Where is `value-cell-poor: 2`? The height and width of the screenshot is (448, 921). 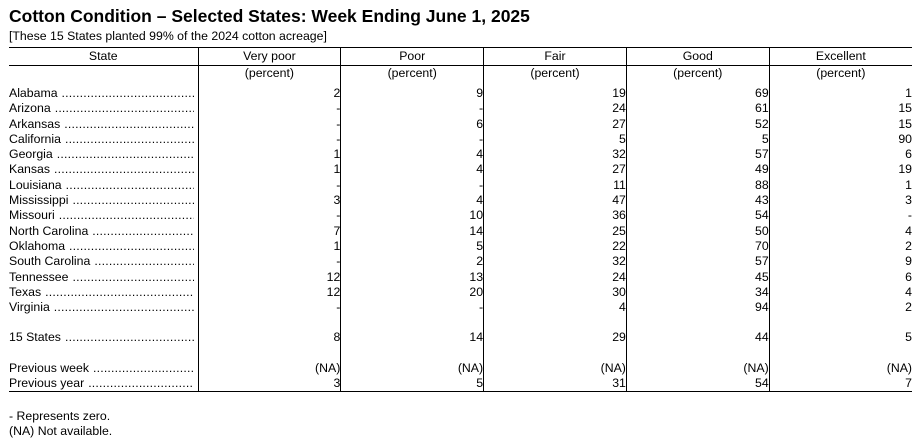
value-cell-poor: 2 is located at coordinates (412, 262).